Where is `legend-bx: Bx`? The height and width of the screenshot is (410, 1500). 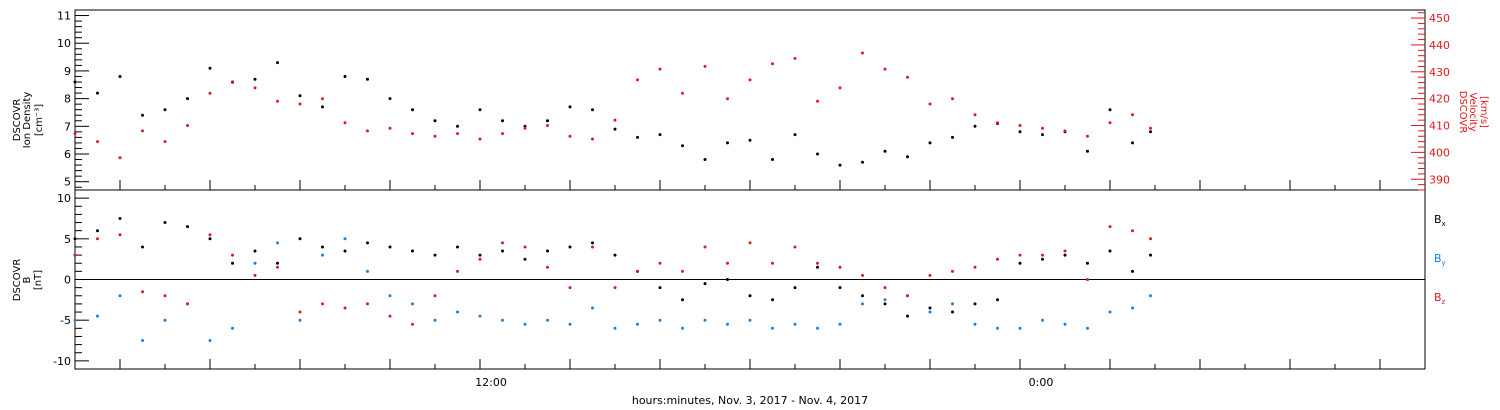
legend-bx: Bx is located at coordinates (1440, 220).